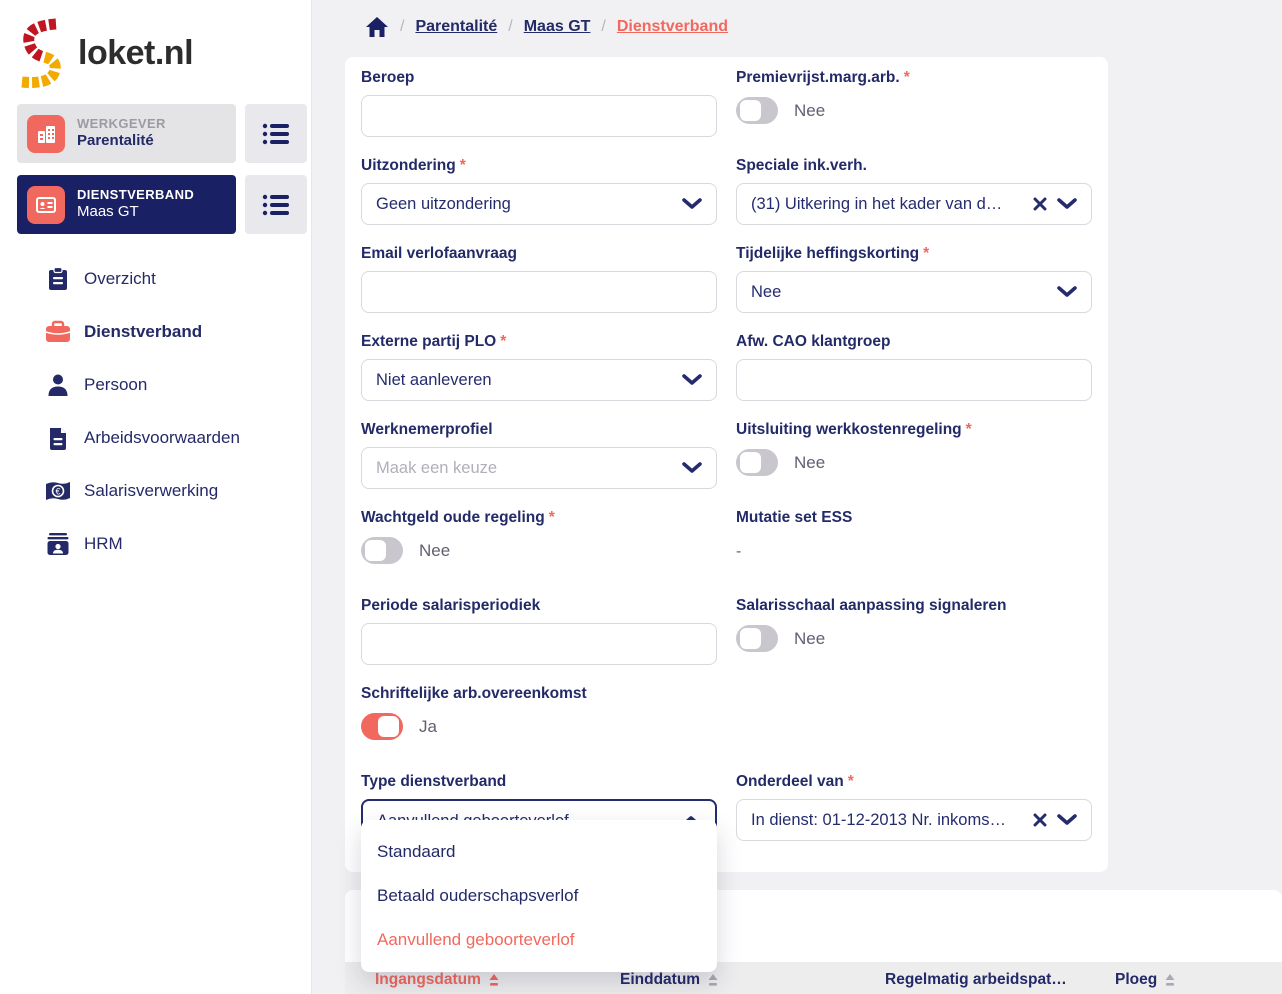 The width and height of the screenshot is (1282, 994). Describe the element at coordinates (854, 429) in the screenshot. I see `field-label: Uitsluiting werkkostenregeling *` at that location.